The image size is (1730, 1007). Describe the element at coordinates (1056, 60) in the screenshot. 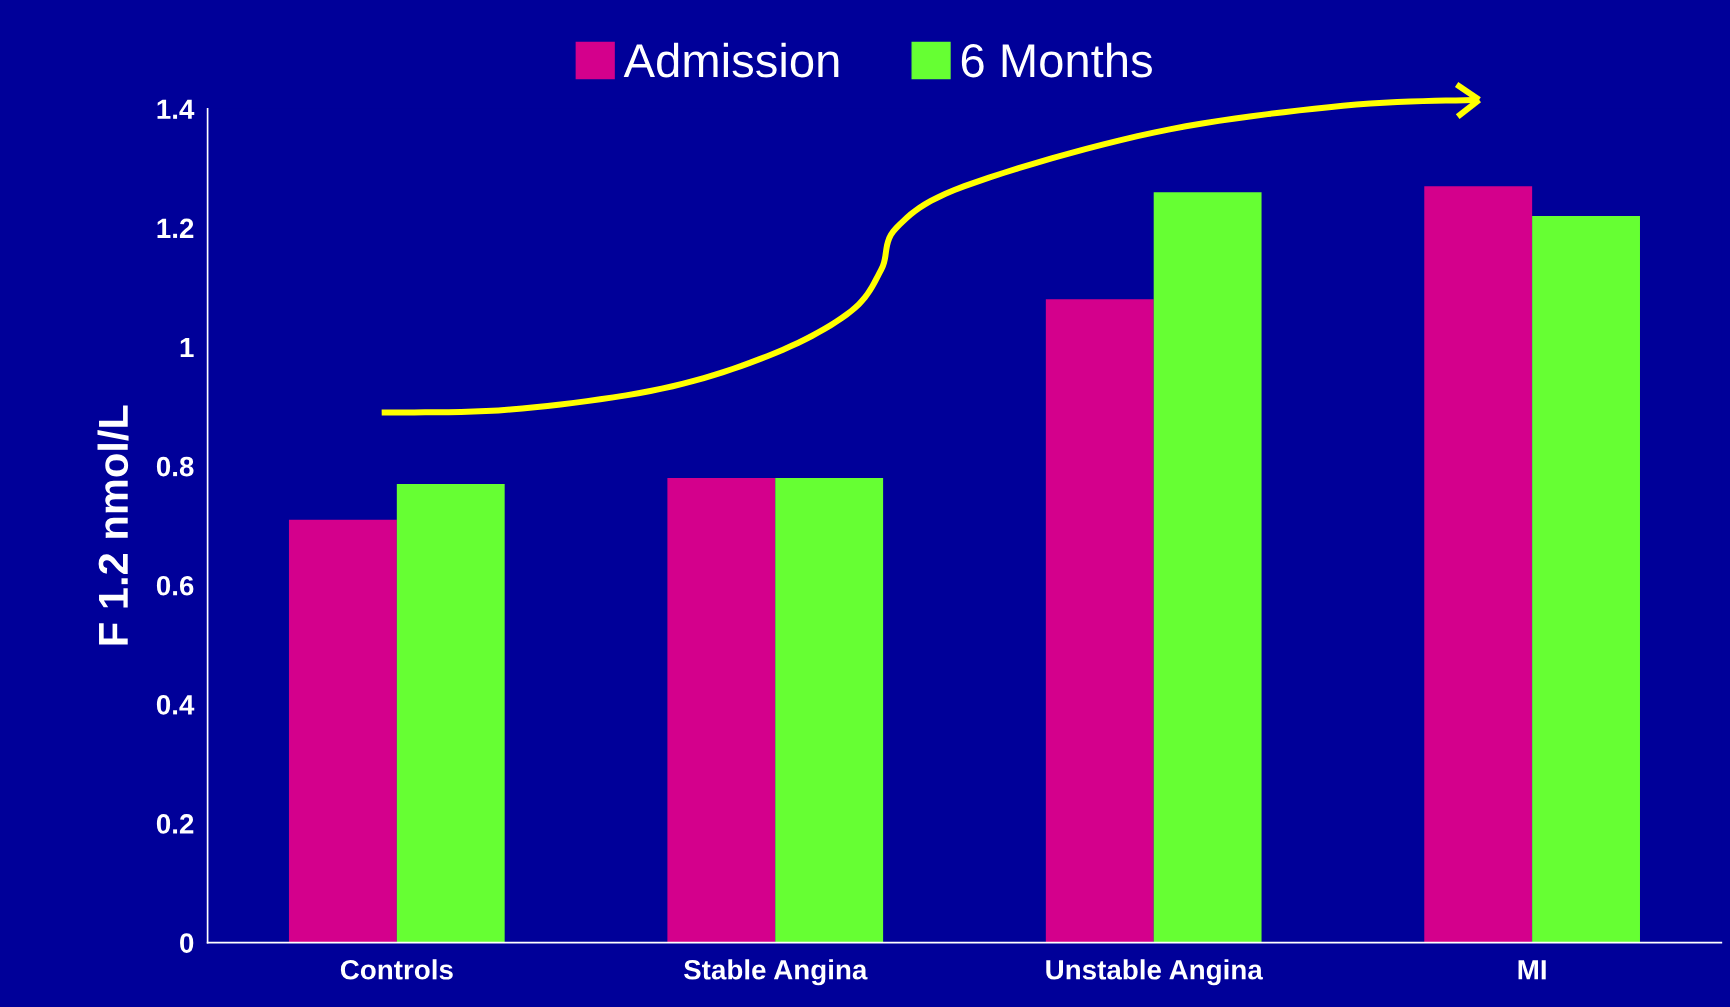

I see `legend-label: 6 Months` at that location.